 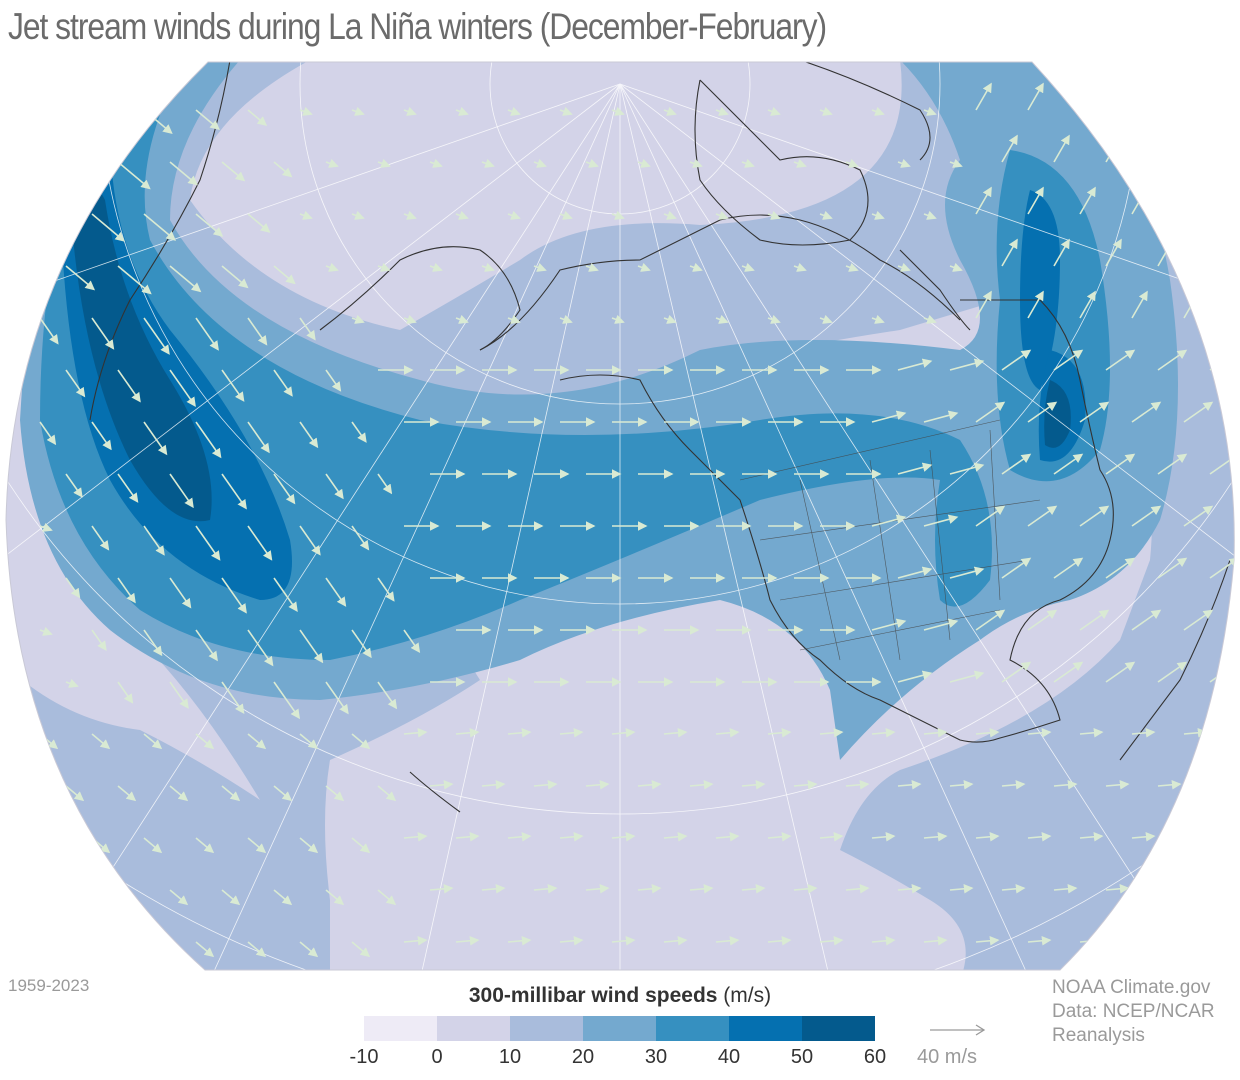 What do you see at coordinates (875, 1057) in the screenshot?
I see `color-scale-tick-label: 60` at bounding box center [875, 1057].